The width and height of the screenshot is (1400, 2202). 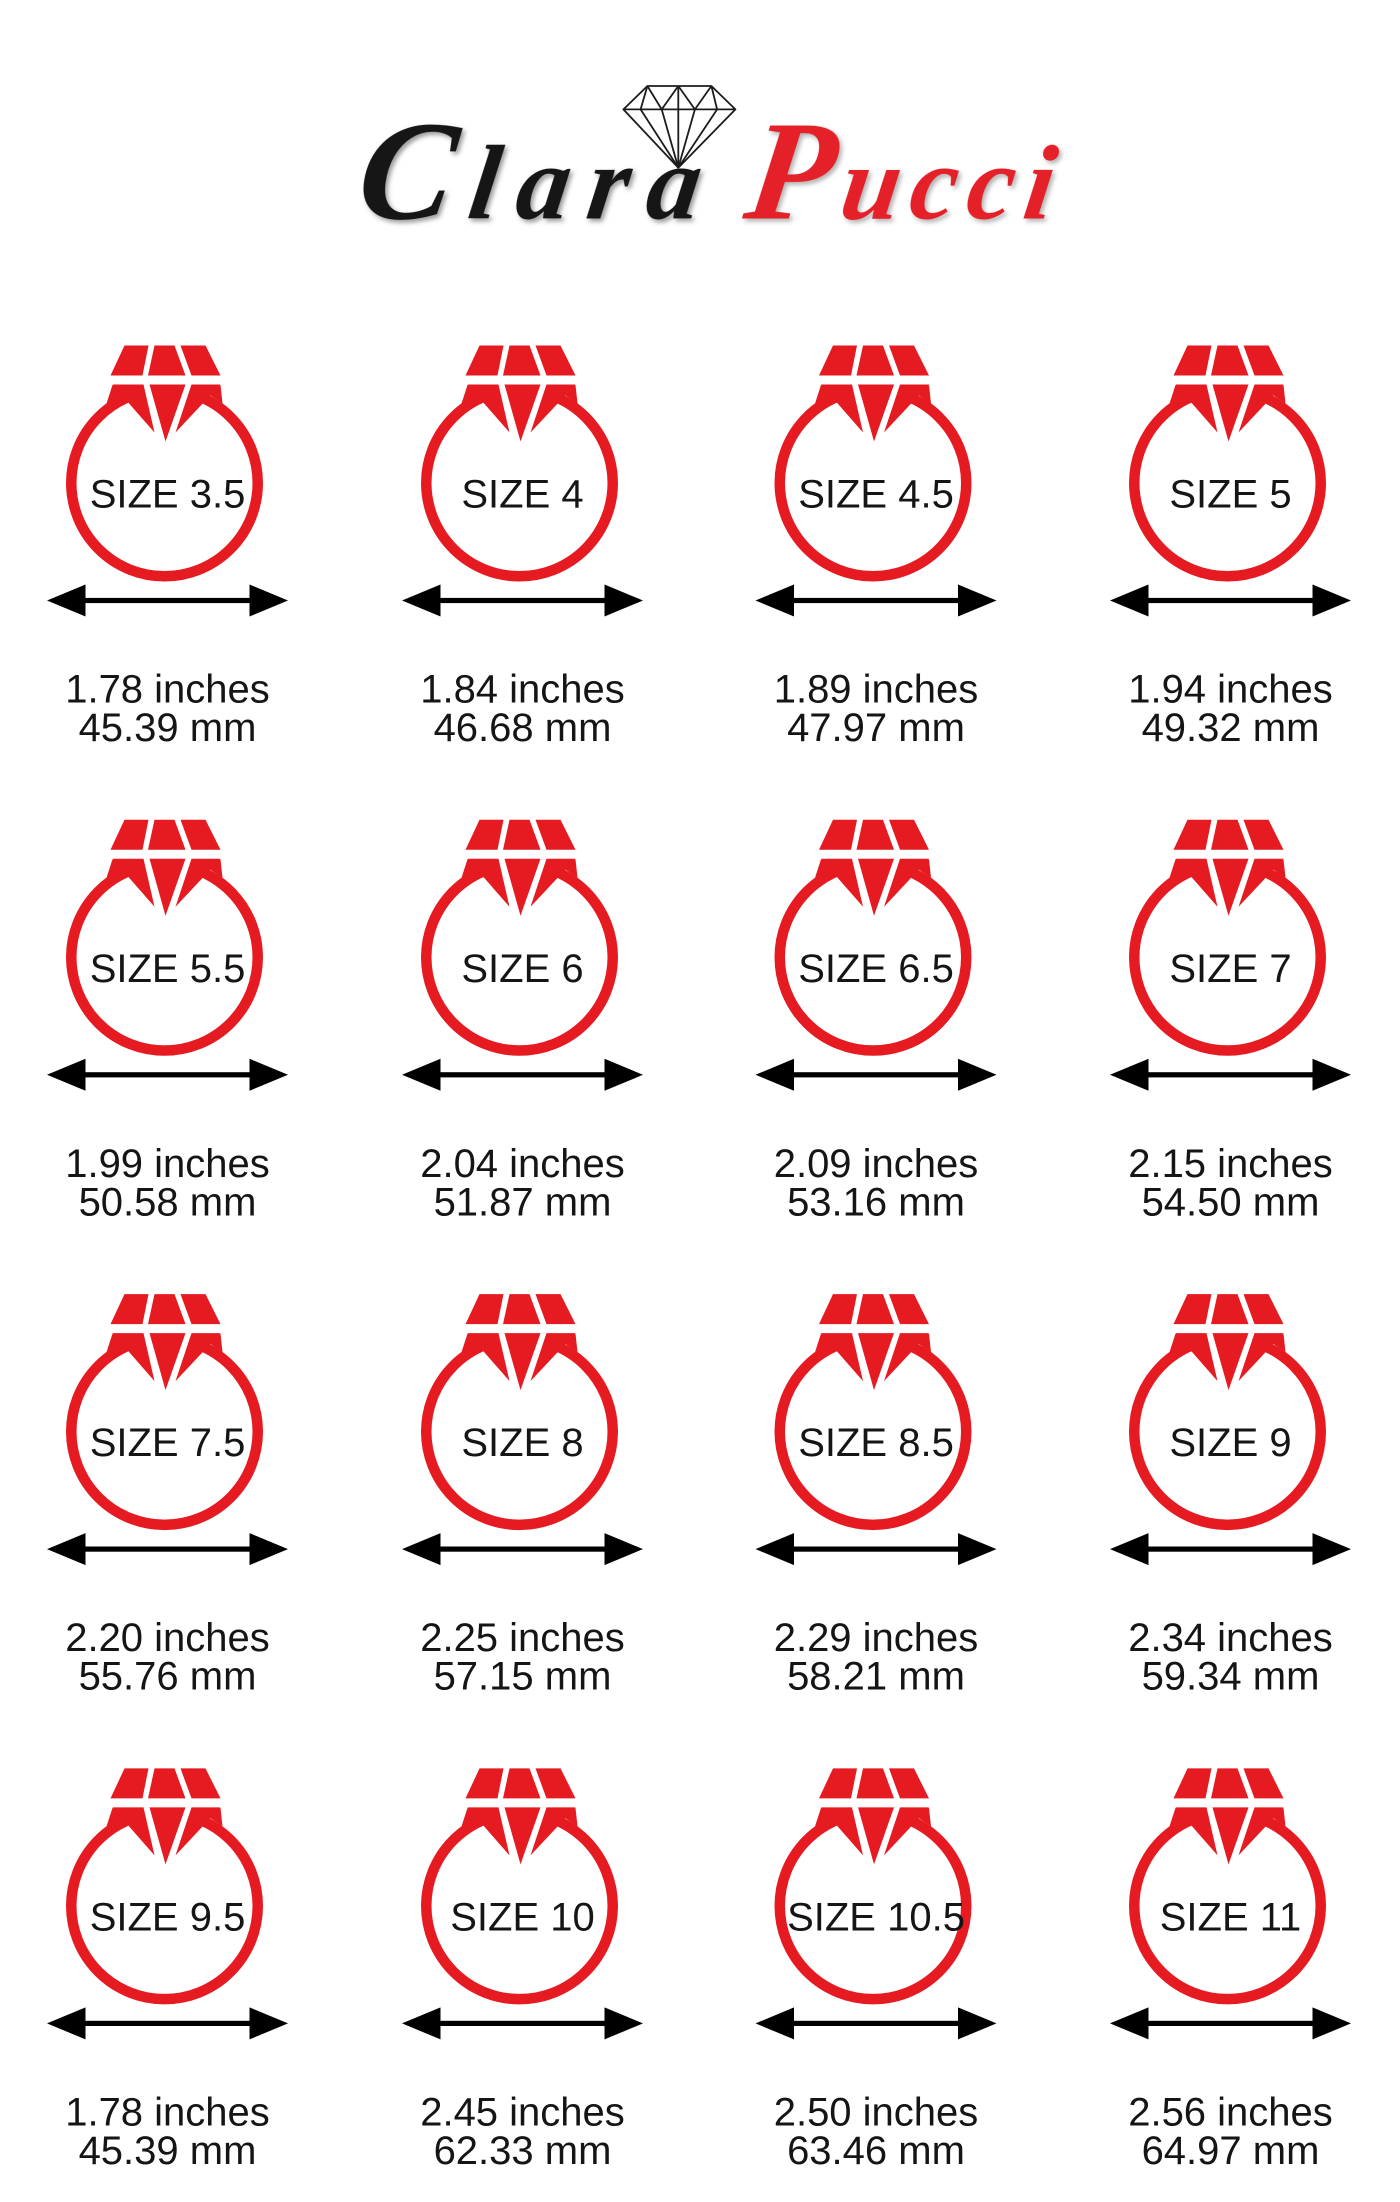 What do you see at coordinates (876, 2112) in the screenshot?
I see `svg-text: 2.50 inches` at bounding box center [876, 2112].